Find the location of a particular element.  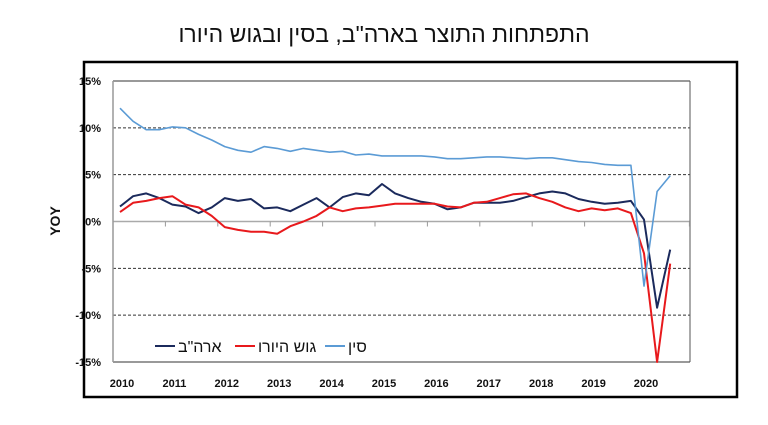

x-tick-label: 2014 is located at coordinates (331, 384).